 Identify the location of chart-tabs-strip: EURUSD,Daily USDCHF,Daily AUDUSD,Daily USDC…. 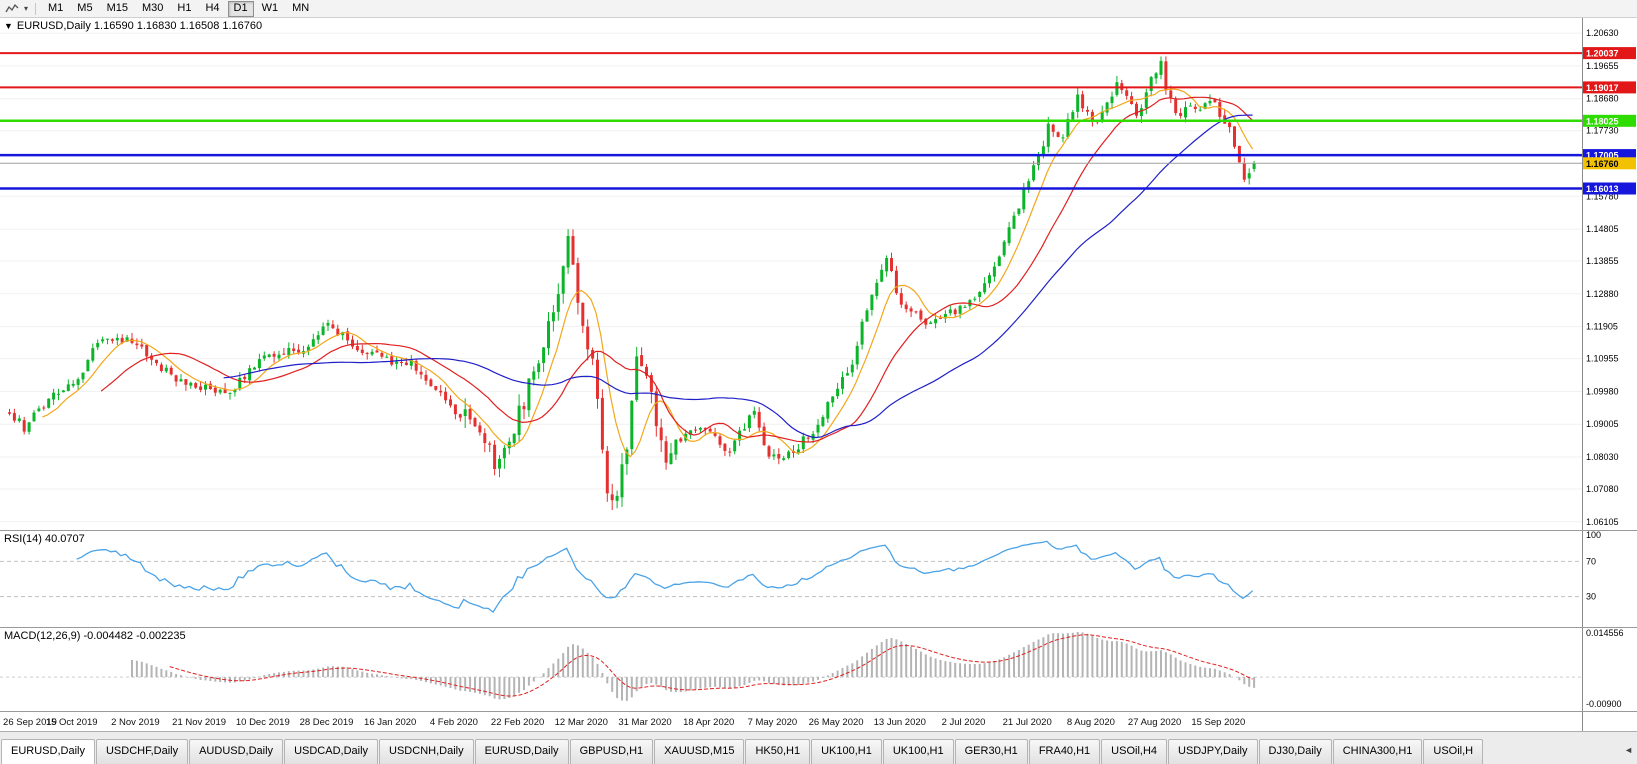
(818, 748).